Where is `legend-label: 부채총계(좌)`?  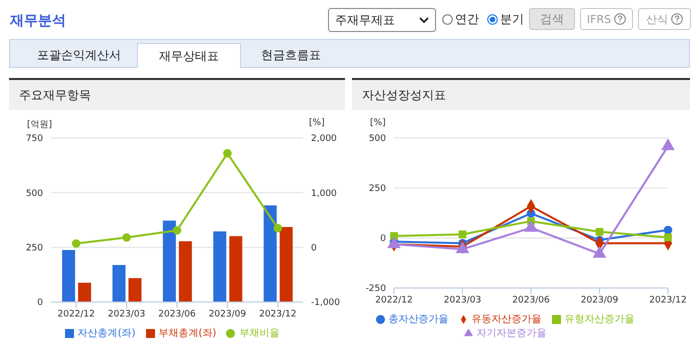 legend-label: 부채총계(좌) is located at coordinates (187, 333).